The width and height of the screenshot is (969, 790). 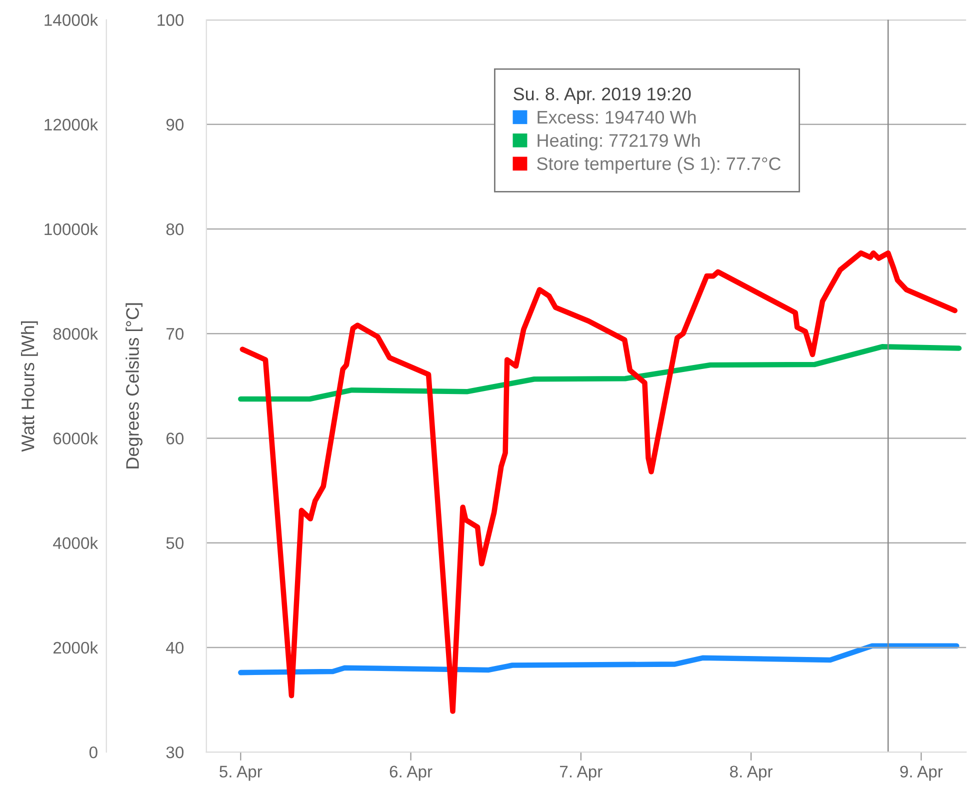 I want to click on y2-tick-label: 8000k, so click(x=75, y=334).